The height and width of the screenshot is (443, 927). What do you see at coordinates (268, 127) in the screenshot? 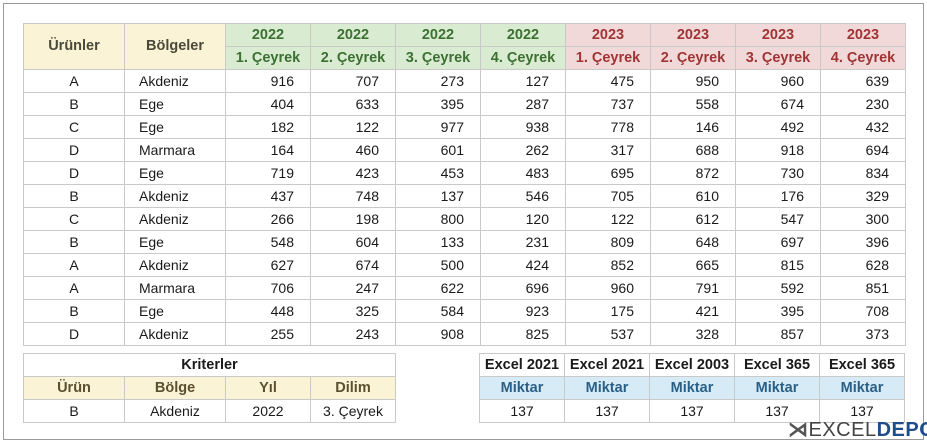
I see `value-cell: 182` at bounding box center [268, 127].